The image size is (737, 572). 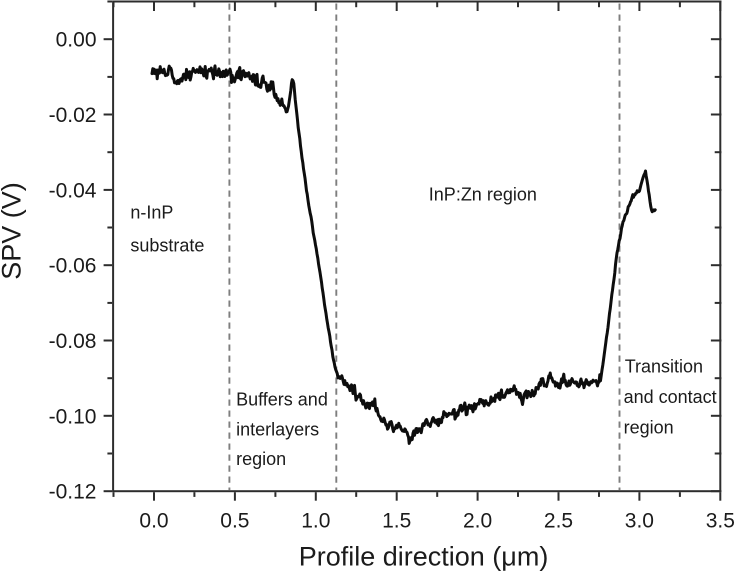 I want to click on svg-text: -0.10, so click(x=73, y=416).